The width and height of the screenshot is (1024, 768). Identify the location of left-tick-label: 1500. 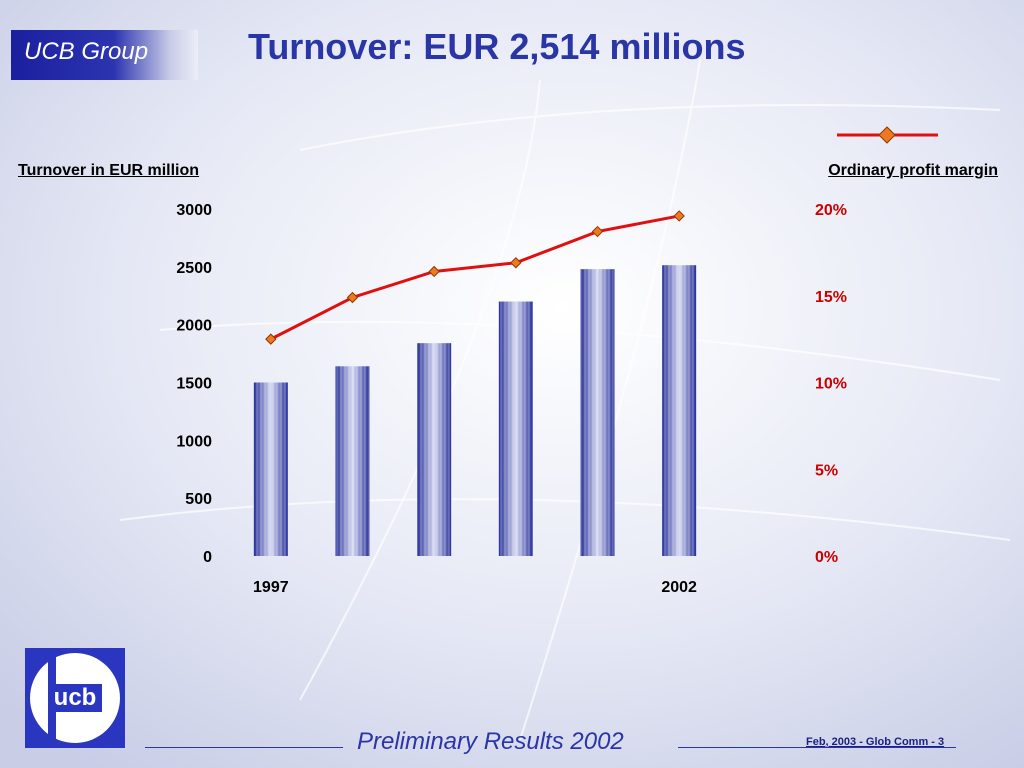
(194, 384).